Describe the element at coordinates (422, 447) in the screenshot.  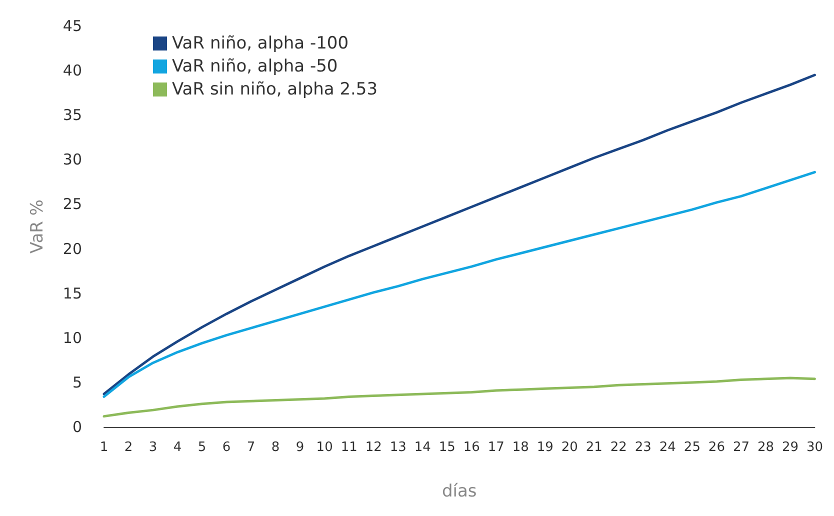
I see `x-tick-label: 14` at that location.